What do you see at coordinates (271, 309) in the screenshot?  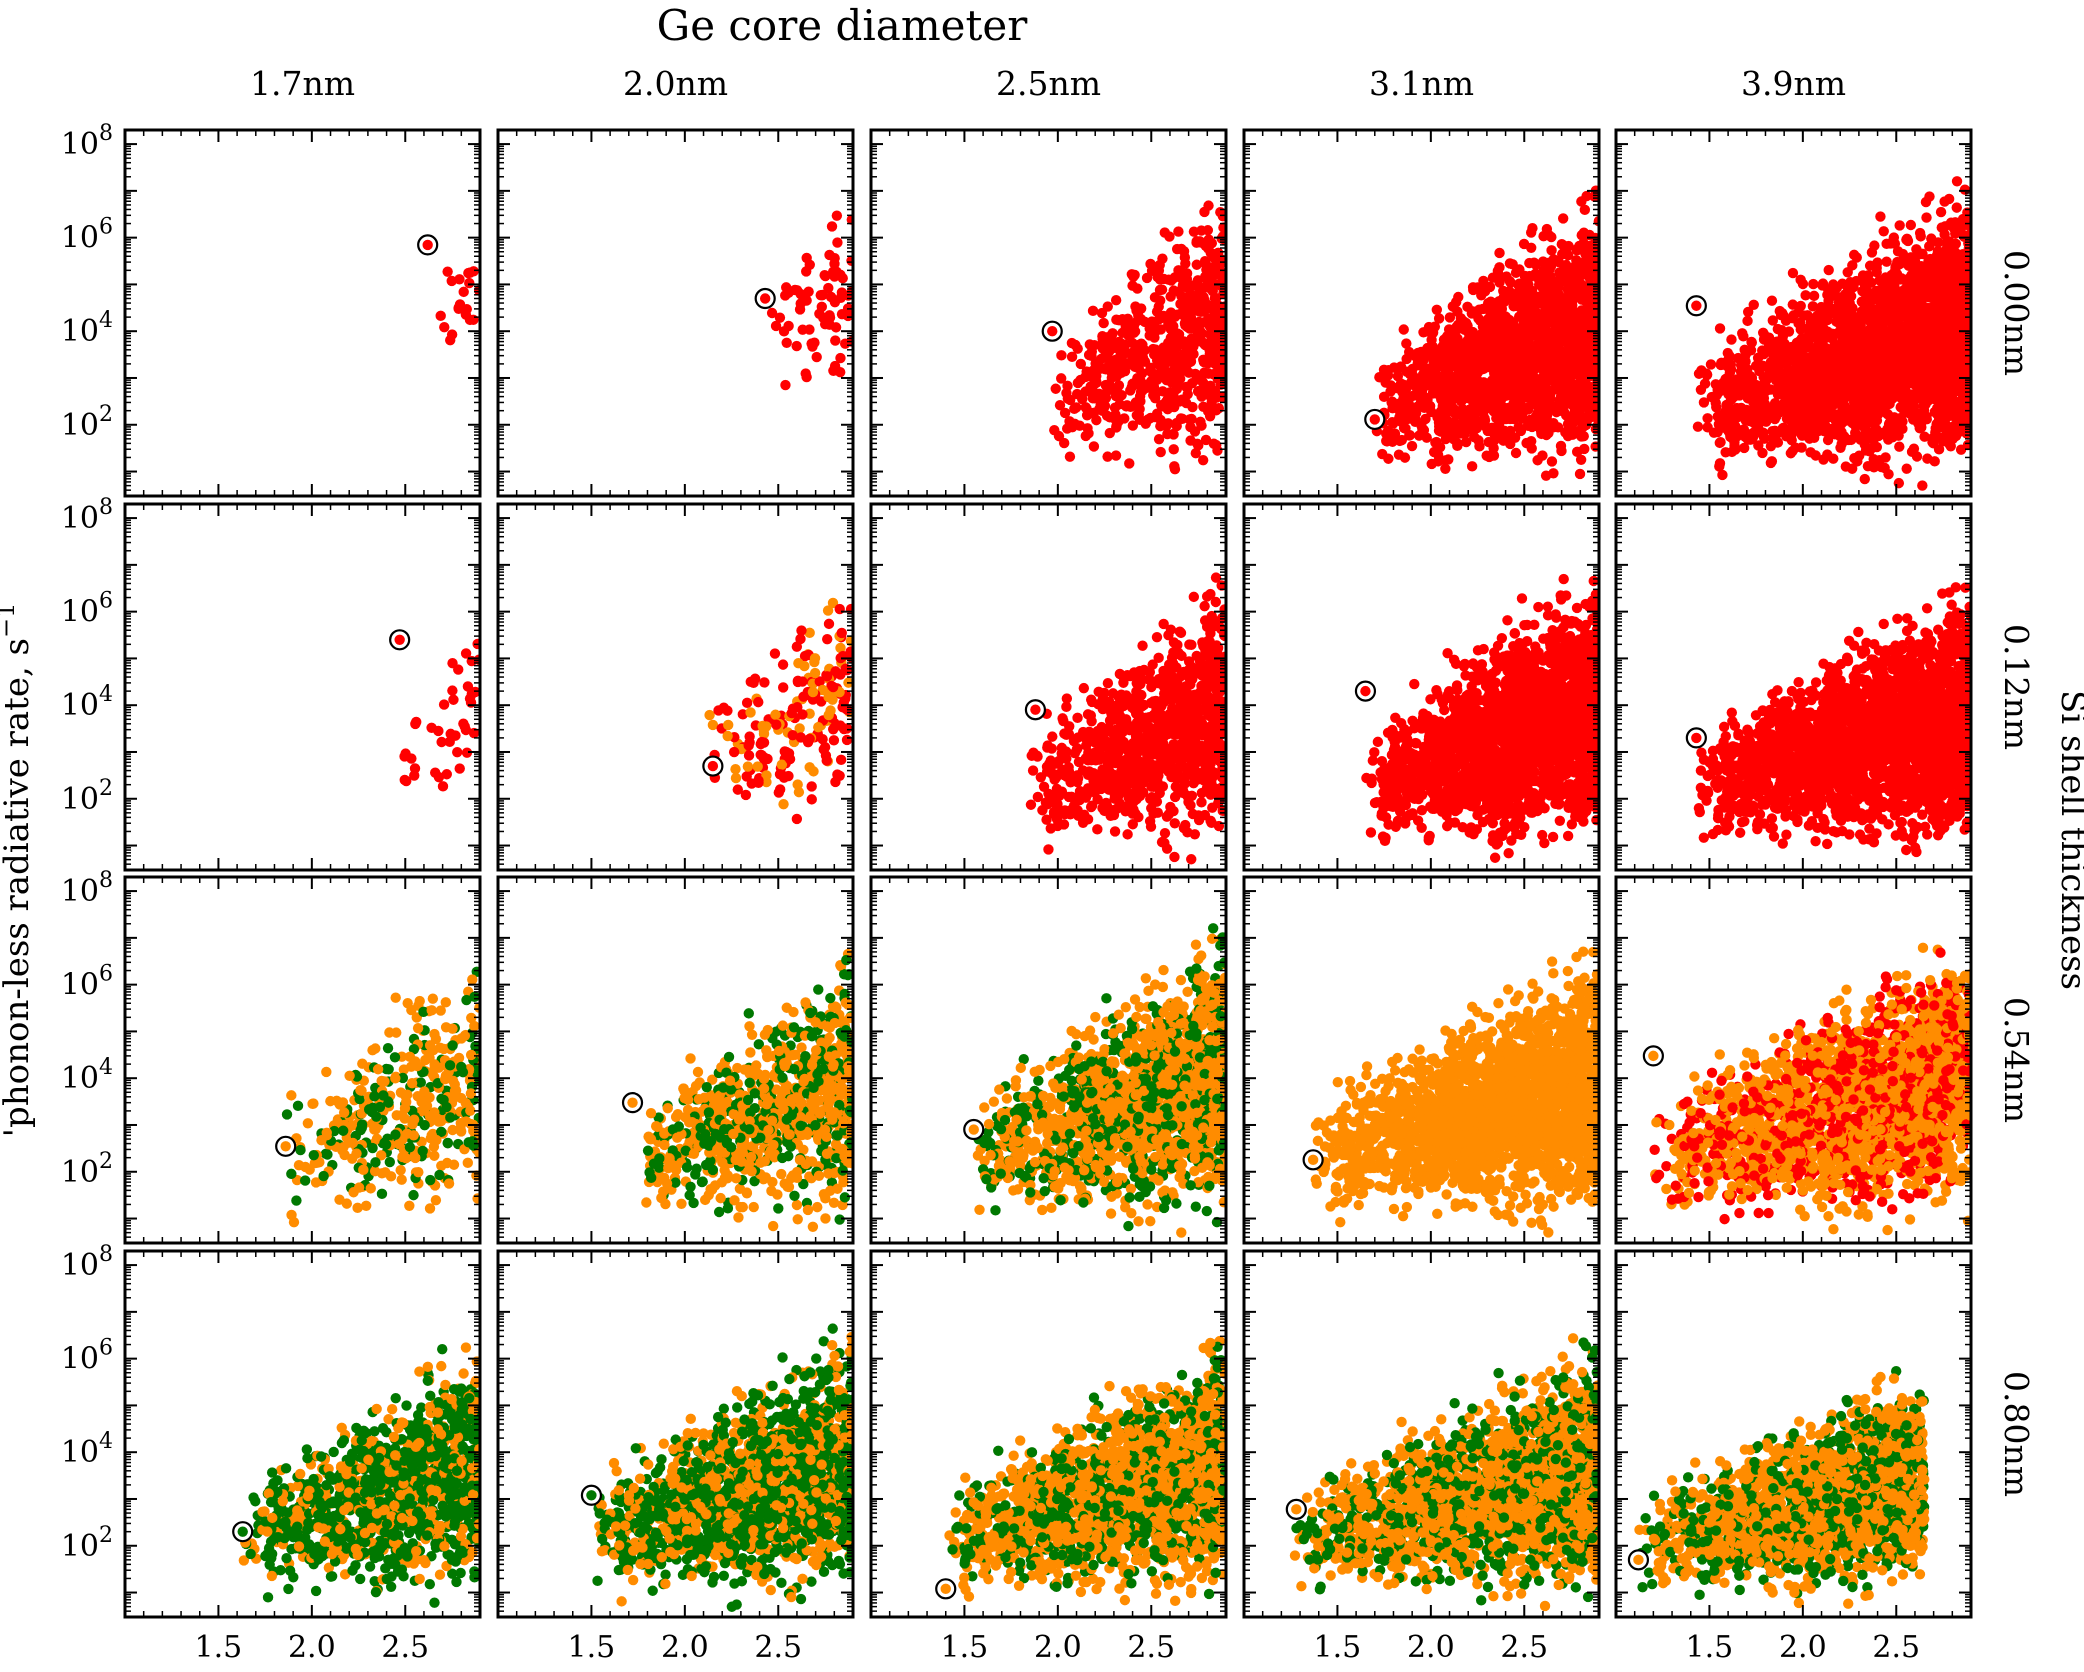 I see `scatter-panel: 102 104 106 108` at bounding box center [271, 309].